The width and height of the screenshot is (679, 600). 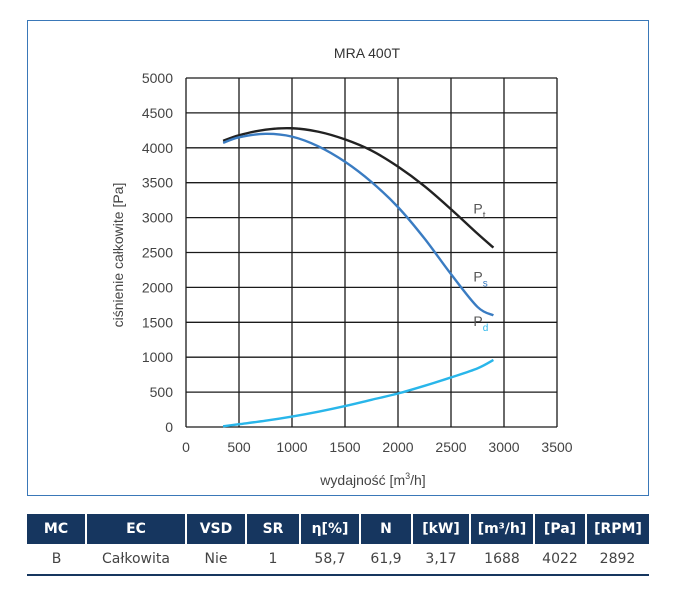 I want to click on x-tick-label: 2500, so click(x=450, y=447).